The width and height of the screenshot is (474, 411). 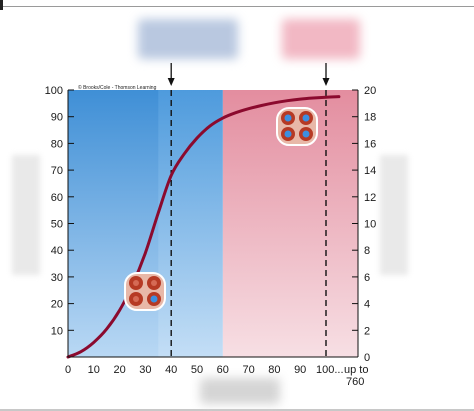 What do you see at coordinates (370, 198) in the screenshot?
I see `y-right-tick-label: 12` at bounding box center [370, 198].